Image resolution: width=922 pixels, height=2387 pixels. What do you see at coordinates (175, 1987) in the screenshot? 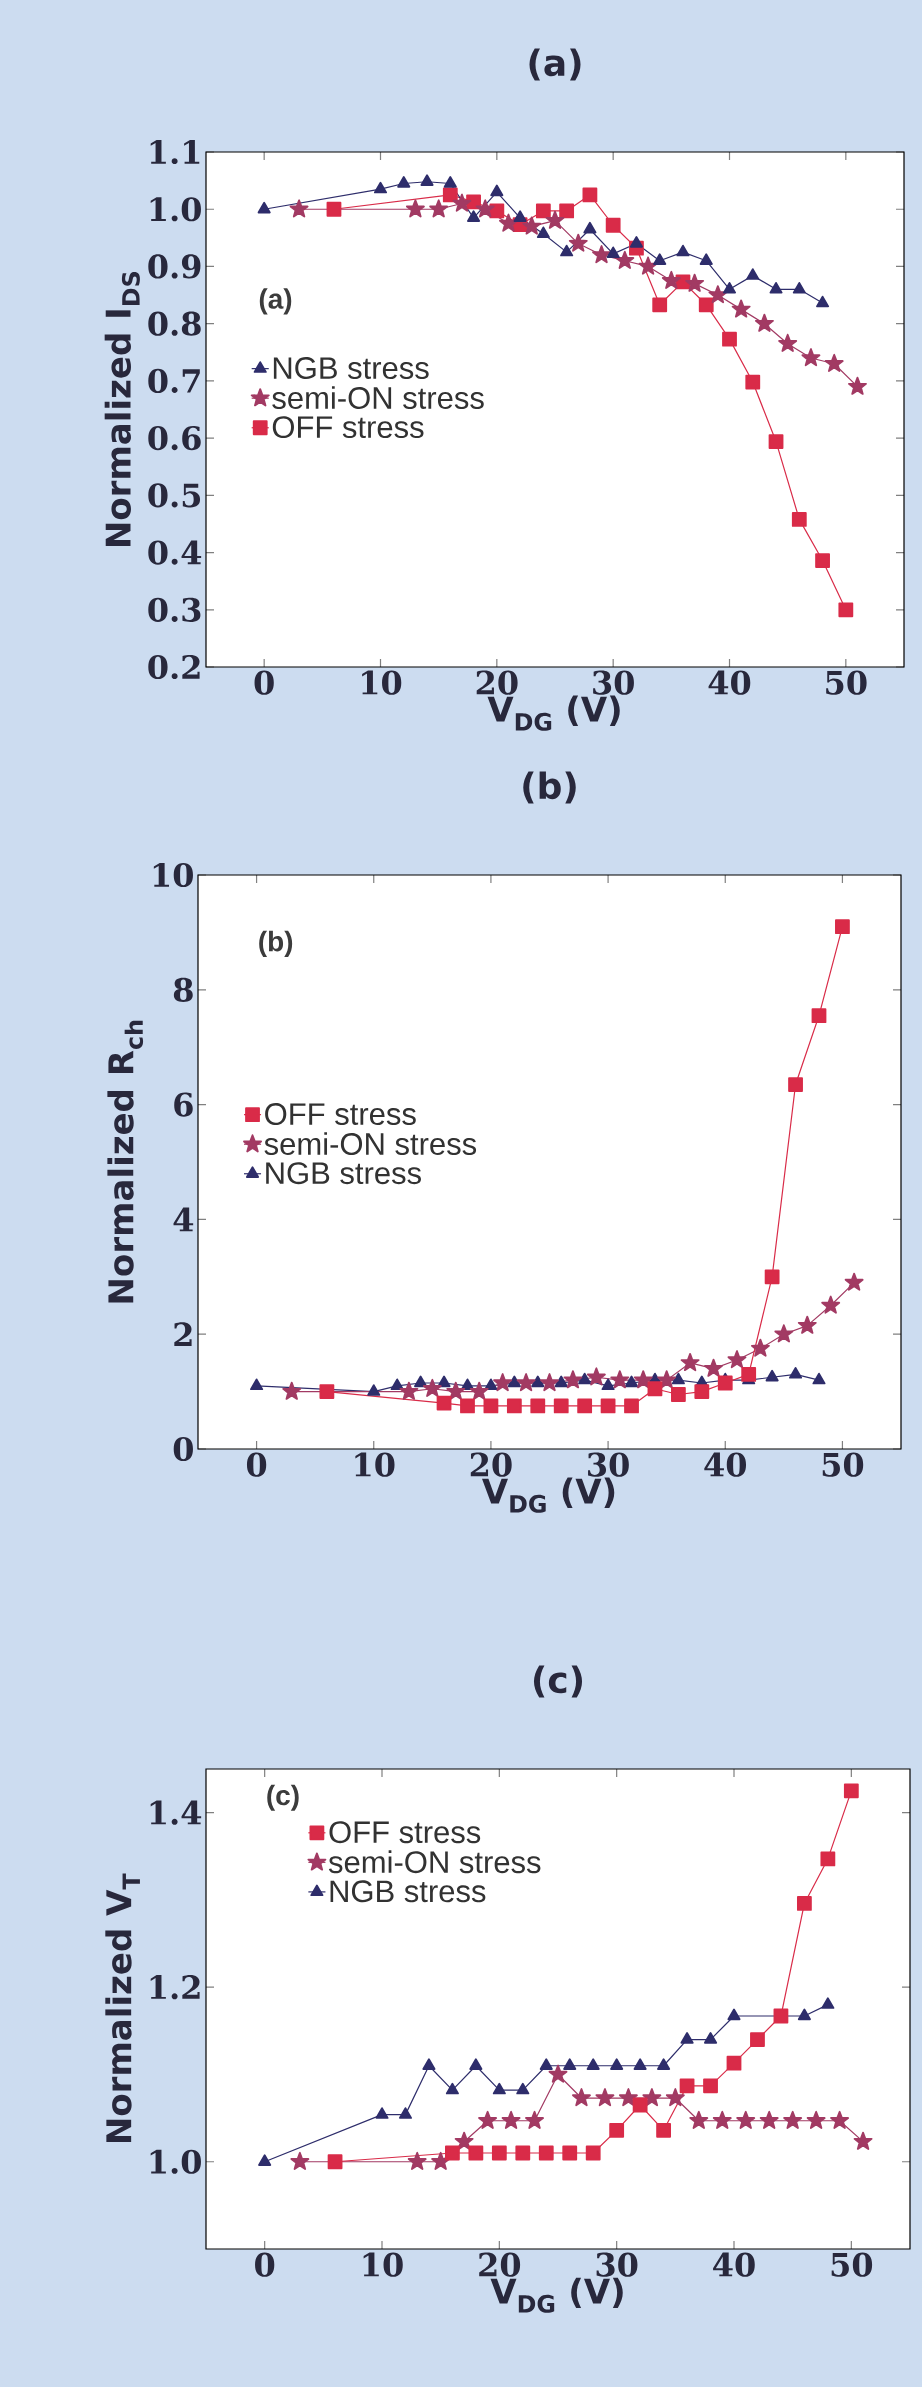
I see `y-tick-label: 1.2` at bounding box center [175, 1987].